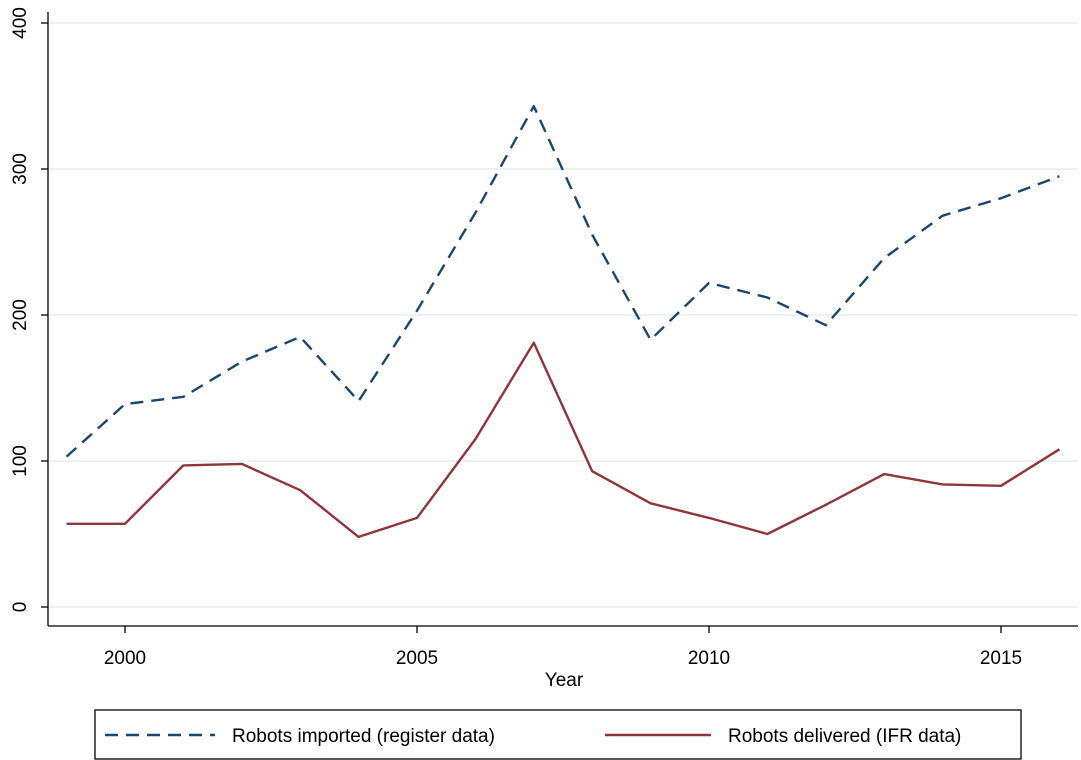  I want to click on y-tick-label: 200, so click(20, 315).